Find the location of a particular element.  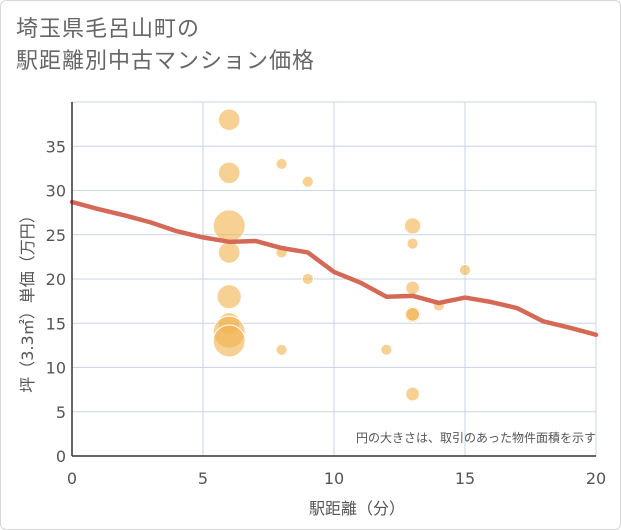

chart-title-line2: 駅距離別中古マンション価格 is located at coordinates (166, 61).